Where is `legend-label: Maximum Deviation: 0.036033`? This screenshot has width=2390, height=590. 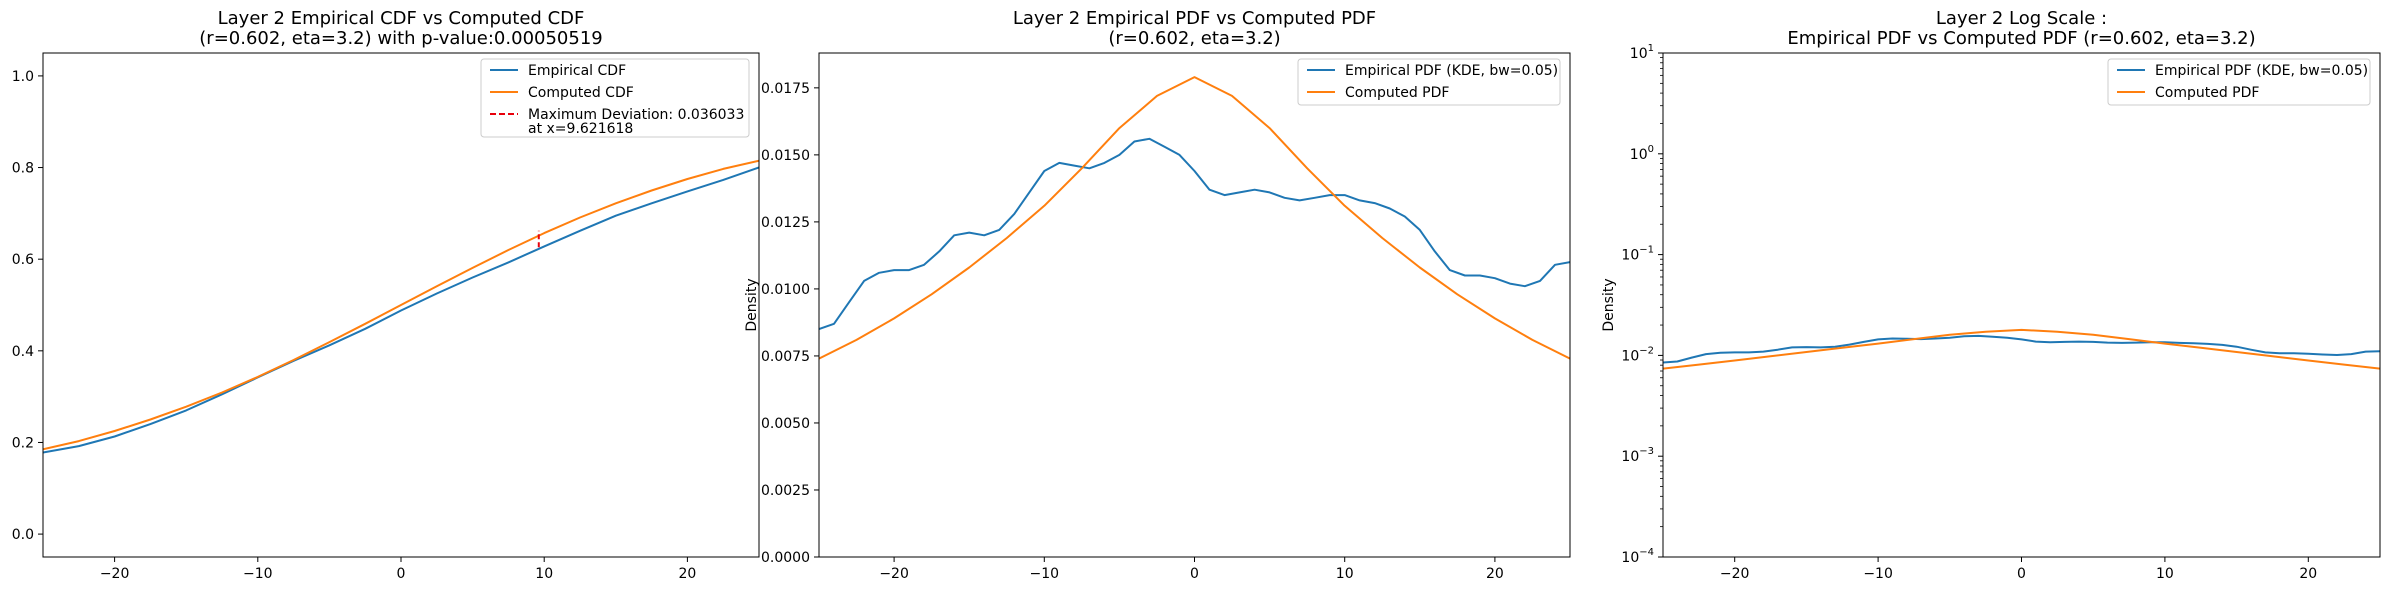 legend-label: Maximum Deviation: 0.036033 is located at coordinates (636, 115).